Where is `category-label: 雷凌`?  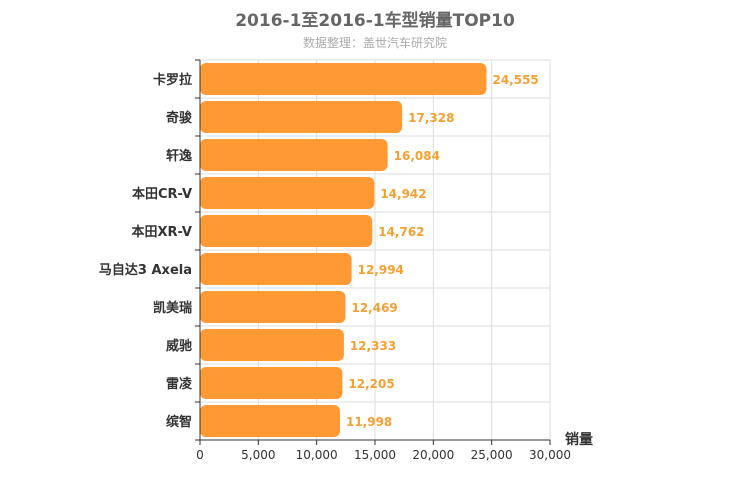
category-label: 雷凌 is located at coordinates (179, 384).